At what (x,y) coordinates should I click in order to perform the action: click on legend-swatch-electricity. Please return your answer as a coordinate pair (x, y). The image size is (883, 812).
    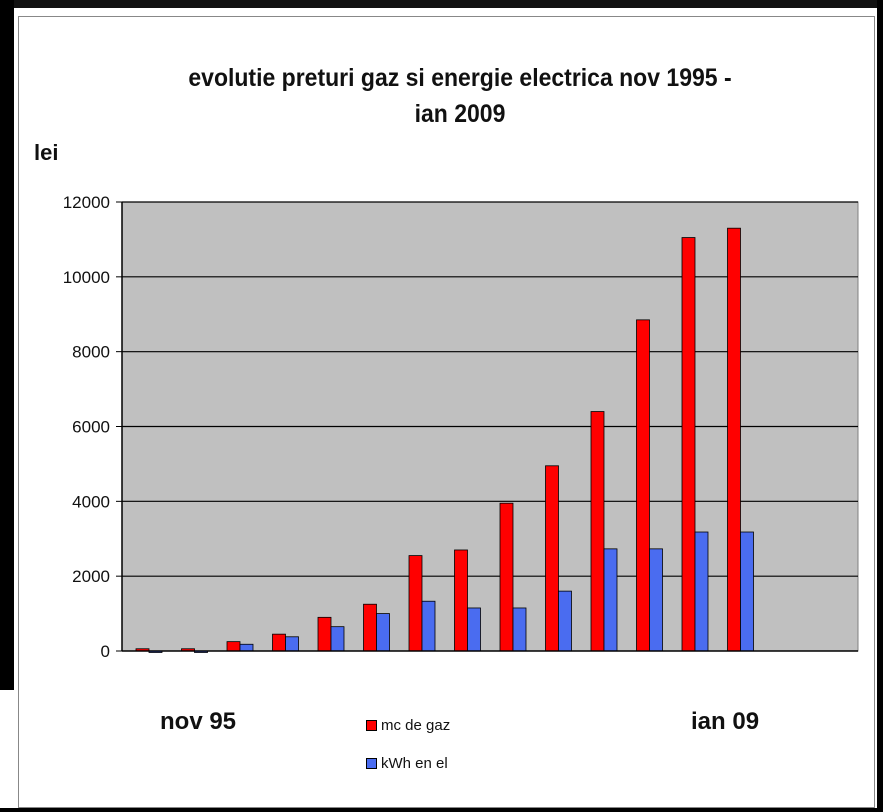
    Looking at the image, I should click on (371, 763).